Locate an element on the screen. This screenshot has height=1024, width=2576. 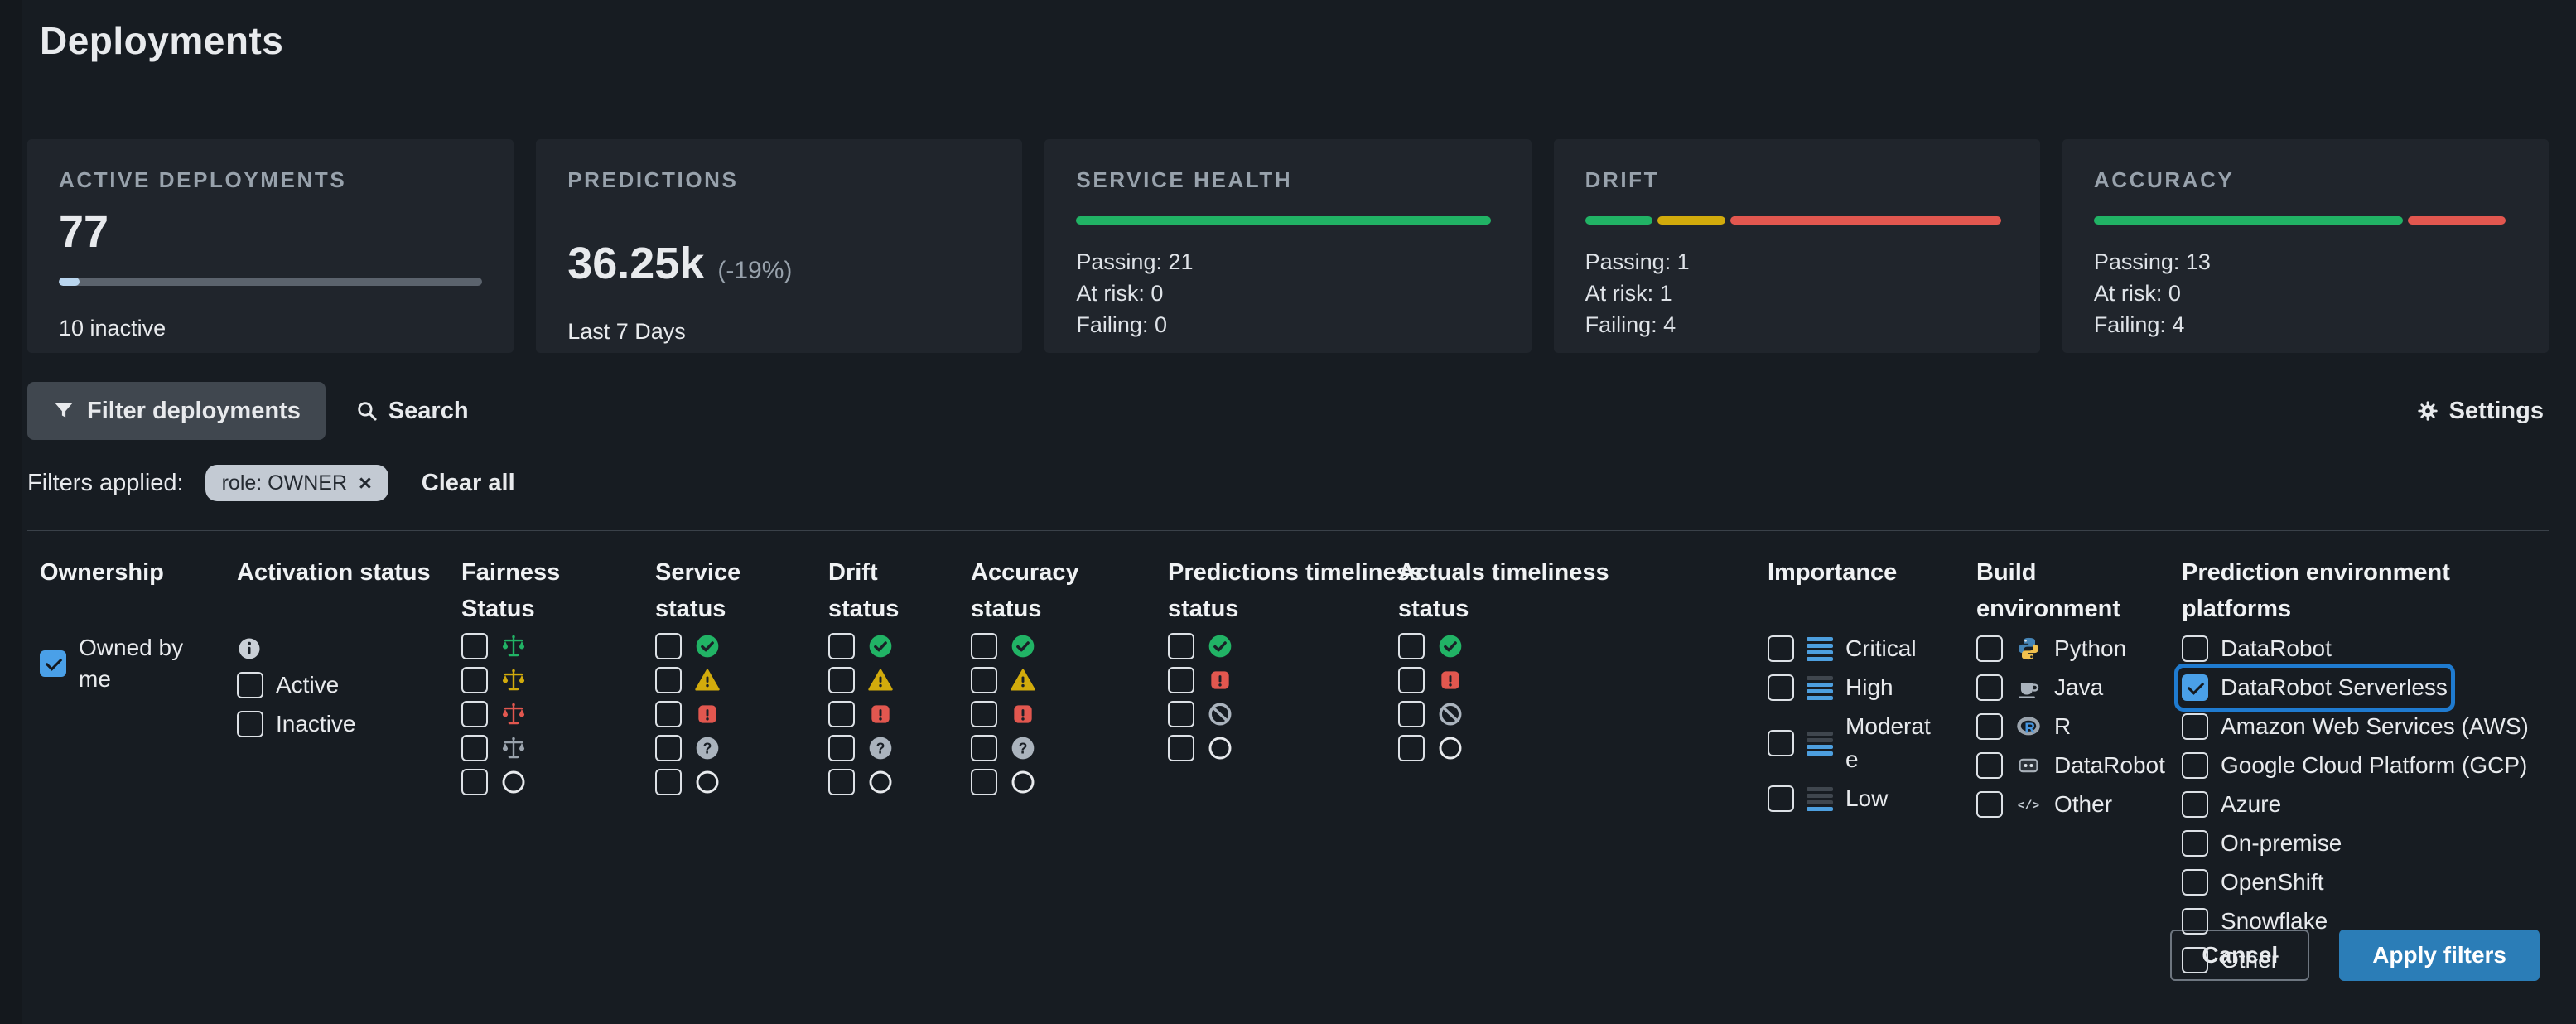
filter-option-inactive: Inactive is located at coordinates (296, 724).